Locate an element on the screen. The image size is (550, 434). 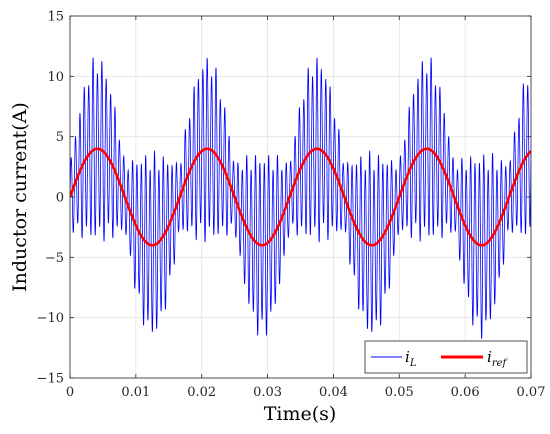
x-axis-label: Time(s) is located at coordinates (300, 414).